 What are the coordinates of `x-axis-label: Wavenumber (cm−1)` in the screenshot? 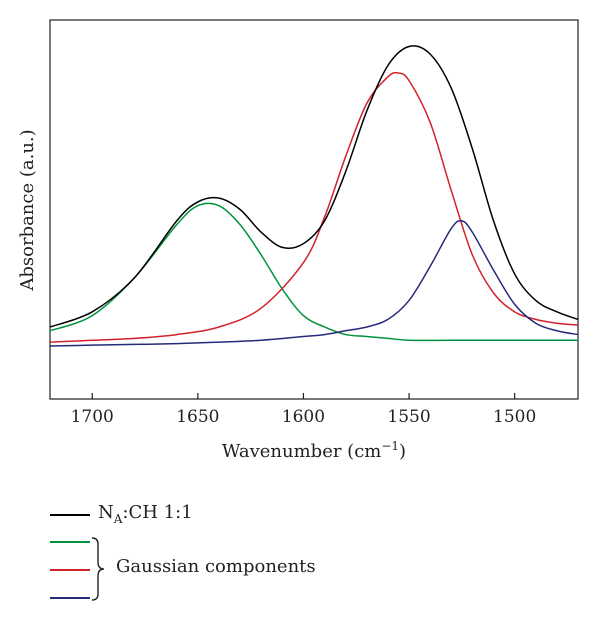 It's located at (314, 450).